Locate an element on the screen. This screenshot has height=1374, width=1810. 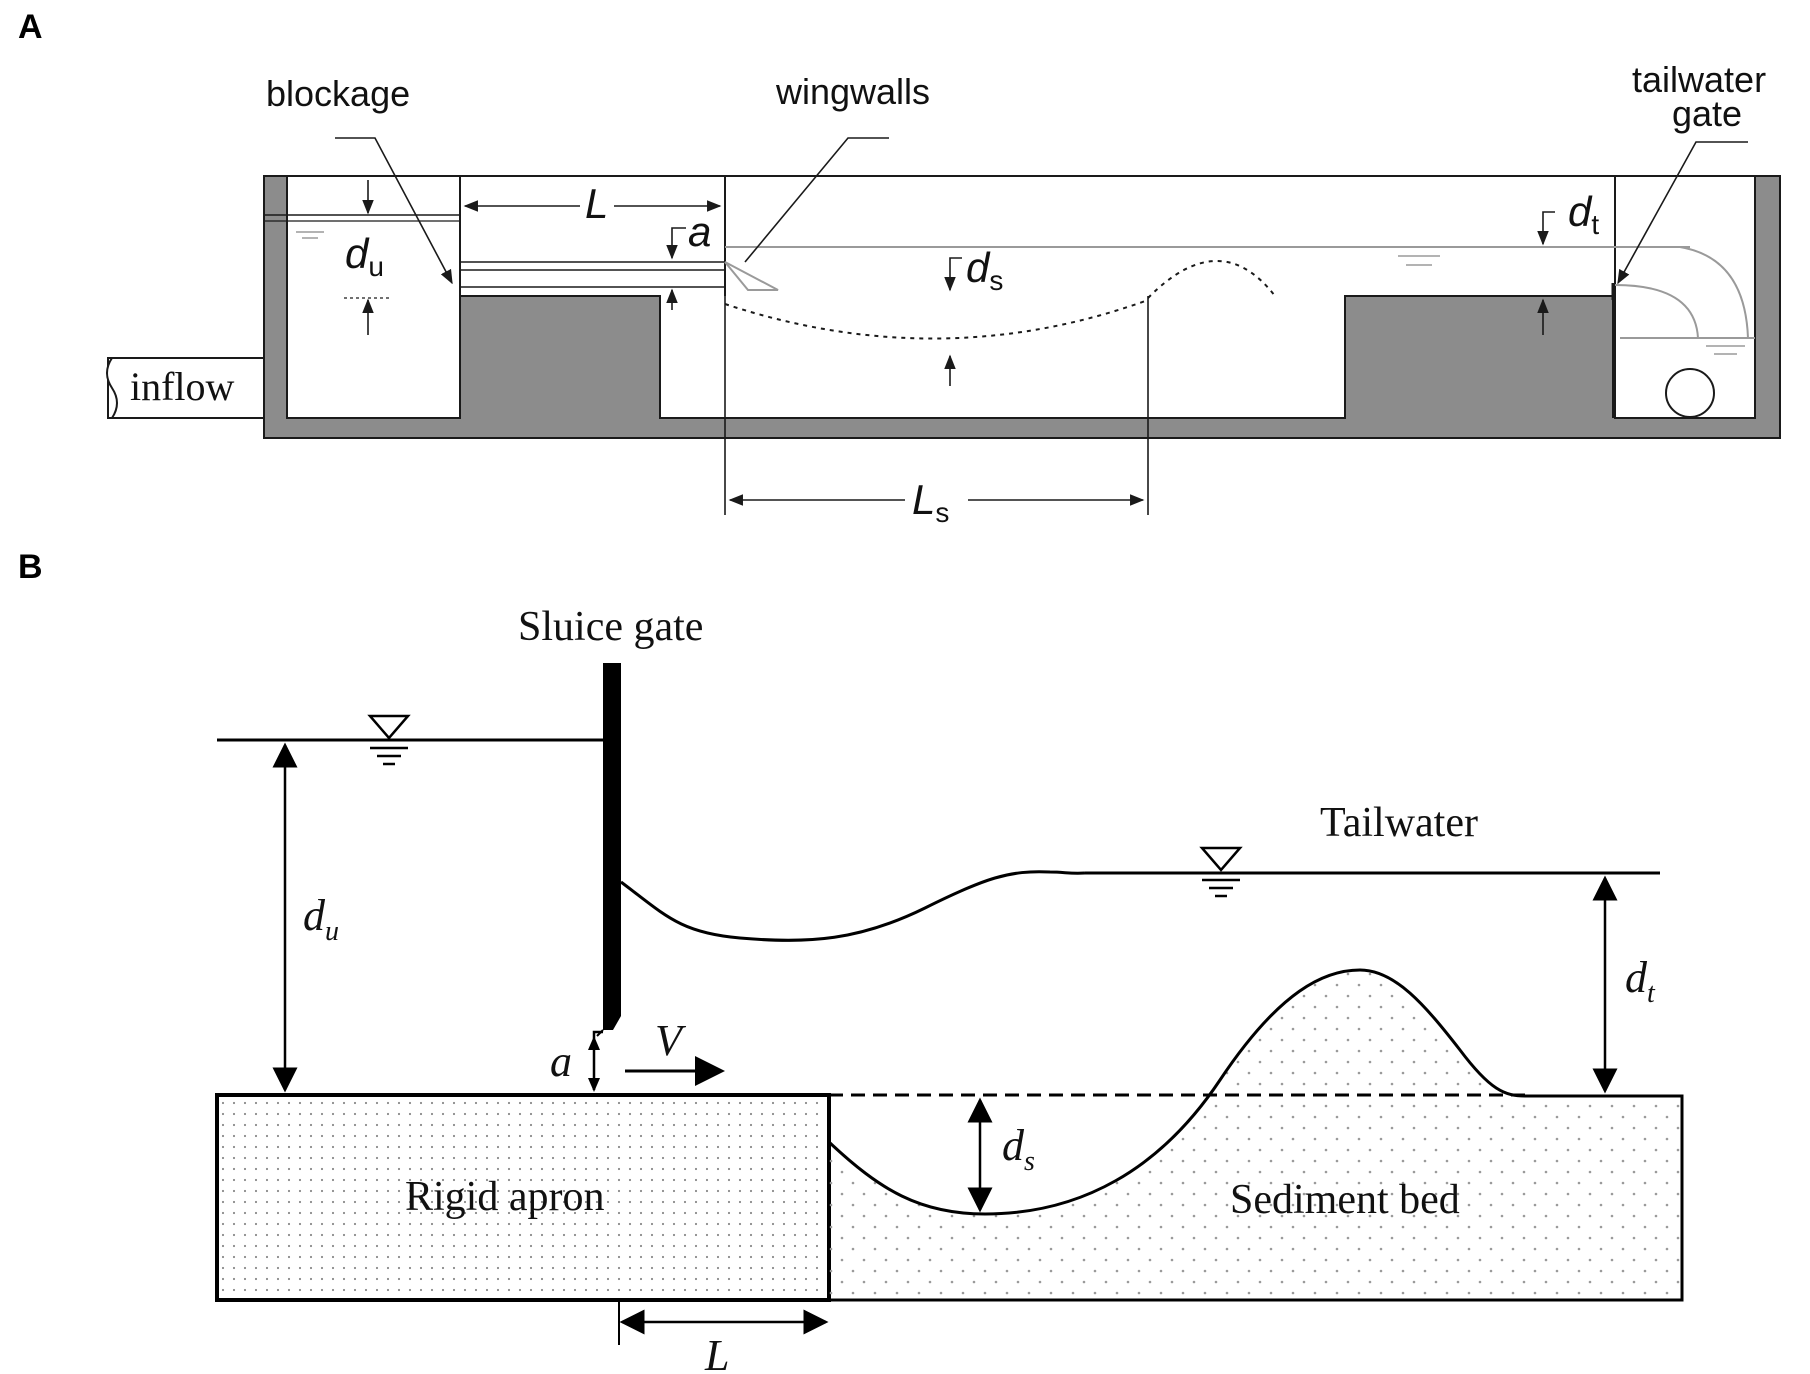
tailtank-water-symbol is located at coordinates (1725, 350).